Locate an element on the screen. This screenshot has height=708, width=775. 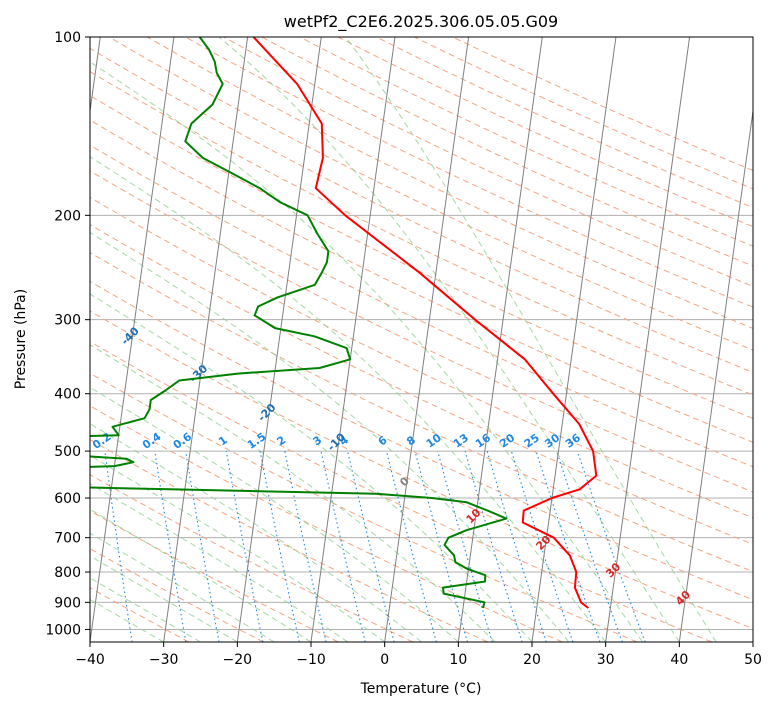
y-tick-label: 100 is located at coordinates (67, 38).